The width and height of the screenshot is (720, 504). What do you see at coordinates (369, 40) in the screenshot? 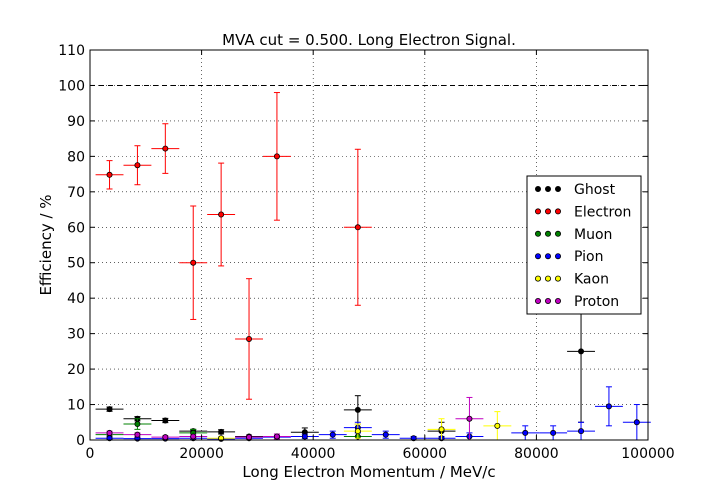
I see `chart-title: MVA cut = 0.500. Long Electron Signal.` at bounding box center [369, 40].